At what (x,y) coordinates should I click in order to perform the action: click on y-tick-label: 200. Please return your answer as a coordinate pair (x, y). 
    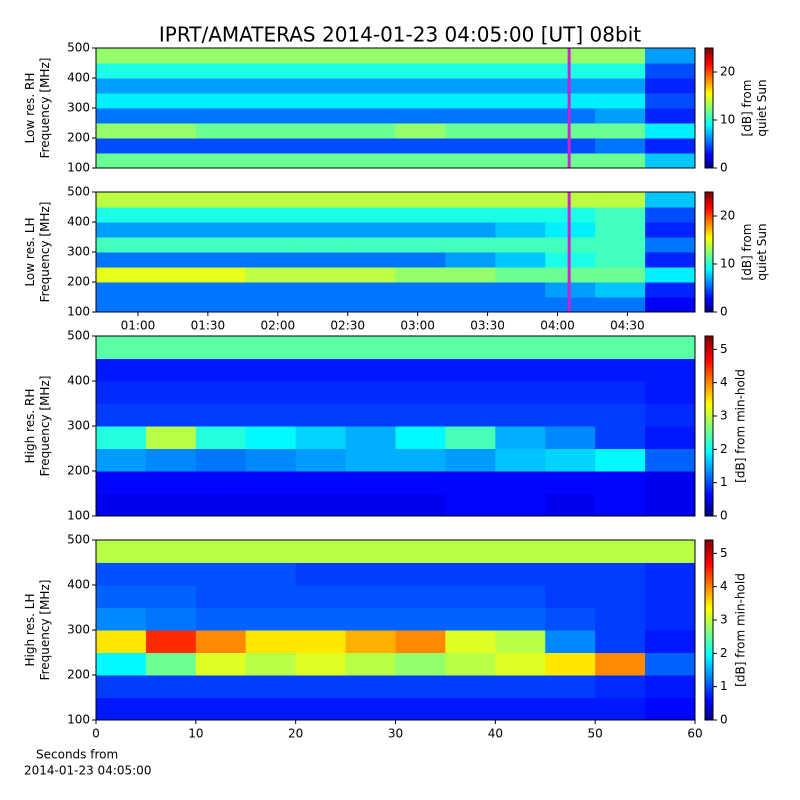
    Looking at the image, I should click on (78, 471).